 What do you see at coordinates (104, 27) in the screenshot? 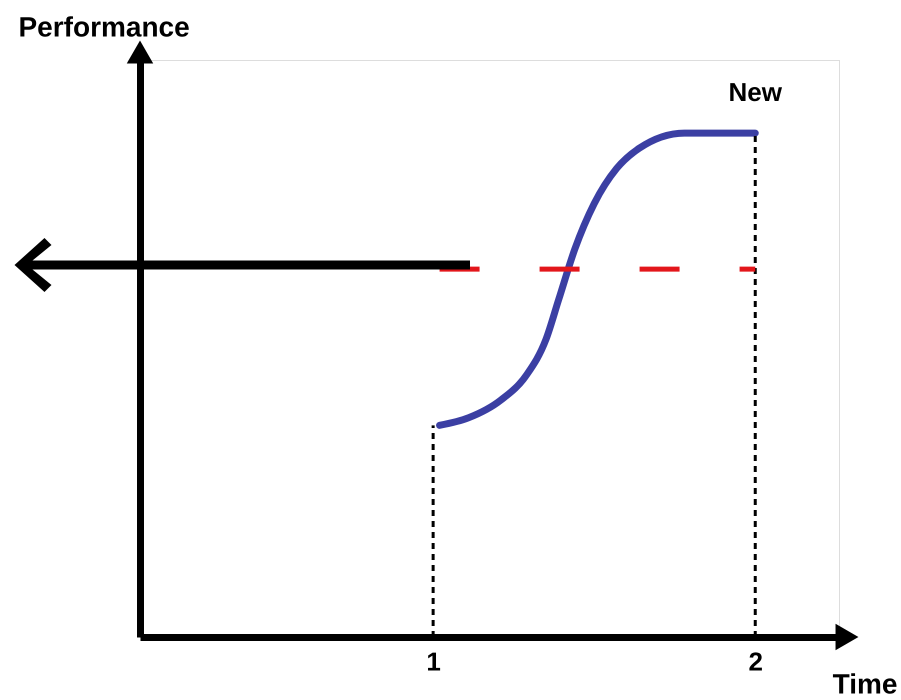
I see `y-axis-title: Performance` at bounding box center [104, 27].